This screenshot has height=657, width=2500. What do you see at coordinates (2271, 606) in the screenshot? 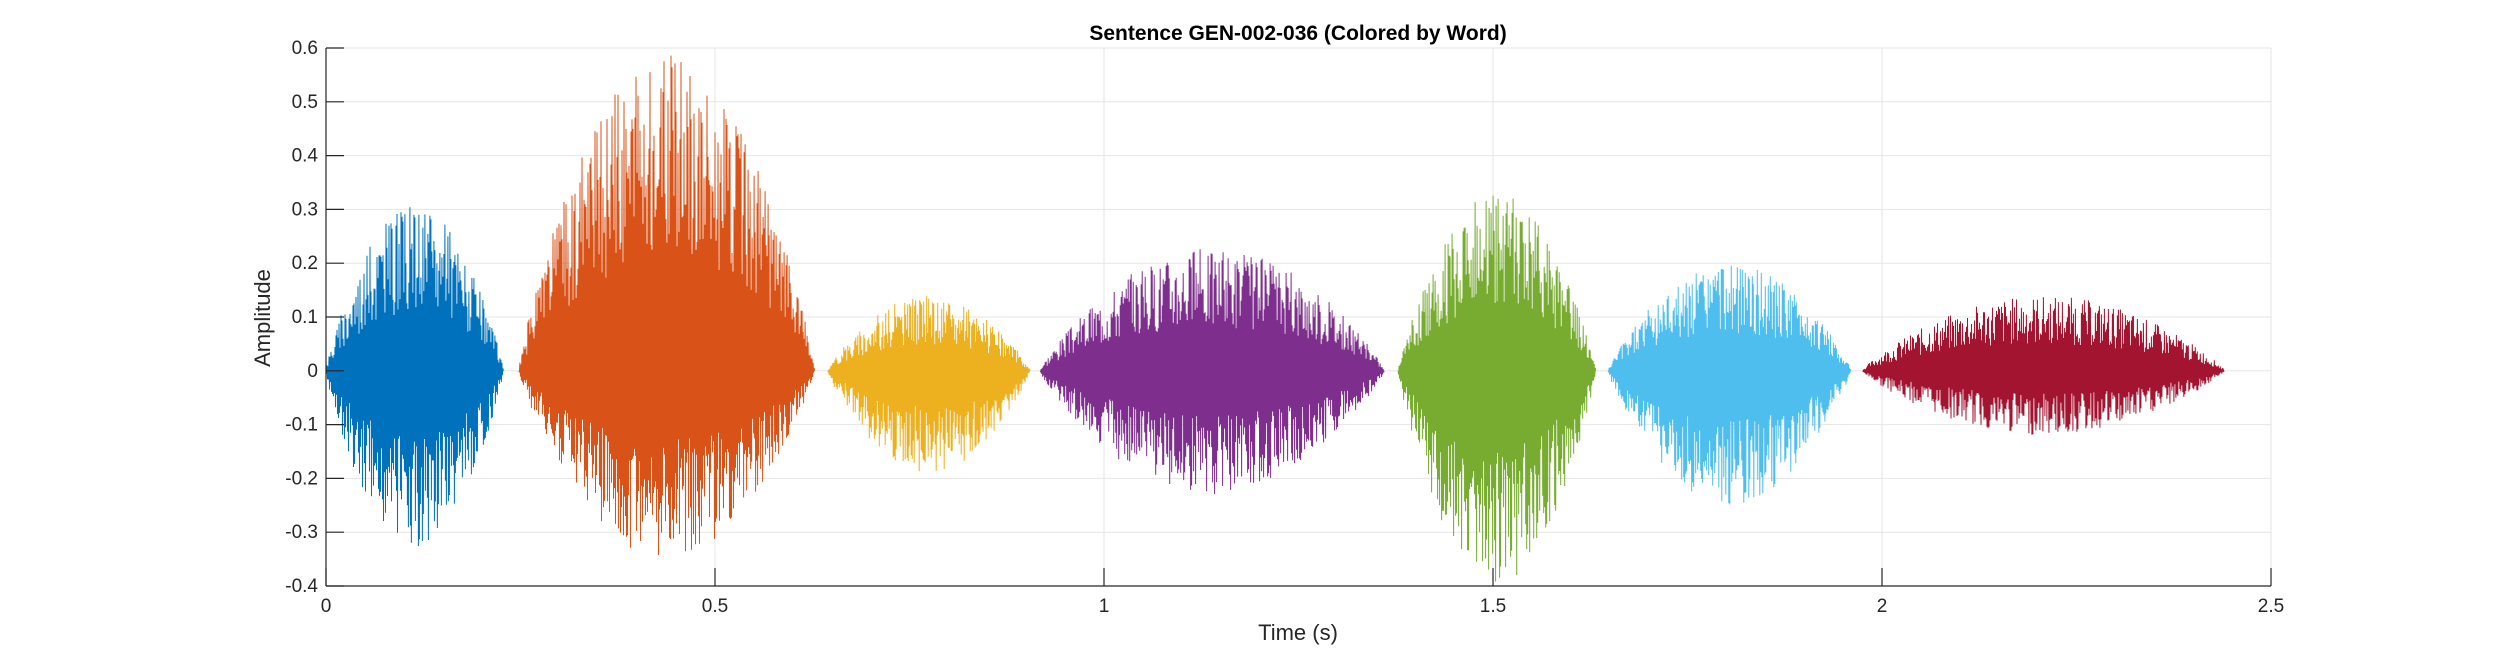
I see `x-tick-label: 2.5` at bounding box center [2271, 606].